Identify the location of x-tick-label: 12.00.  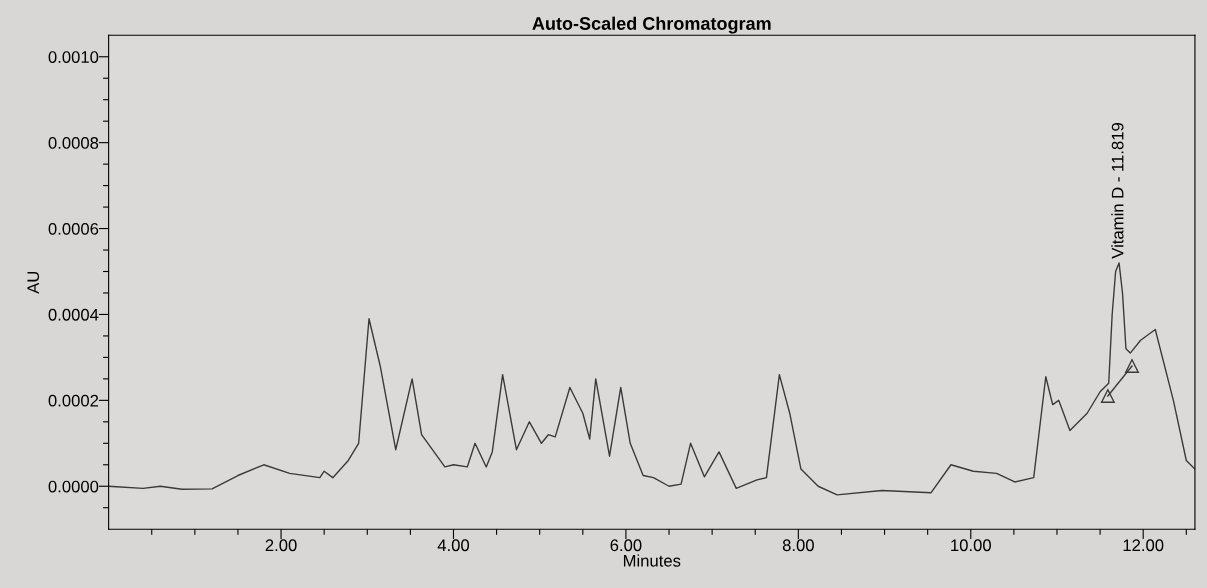
(1143, 545).